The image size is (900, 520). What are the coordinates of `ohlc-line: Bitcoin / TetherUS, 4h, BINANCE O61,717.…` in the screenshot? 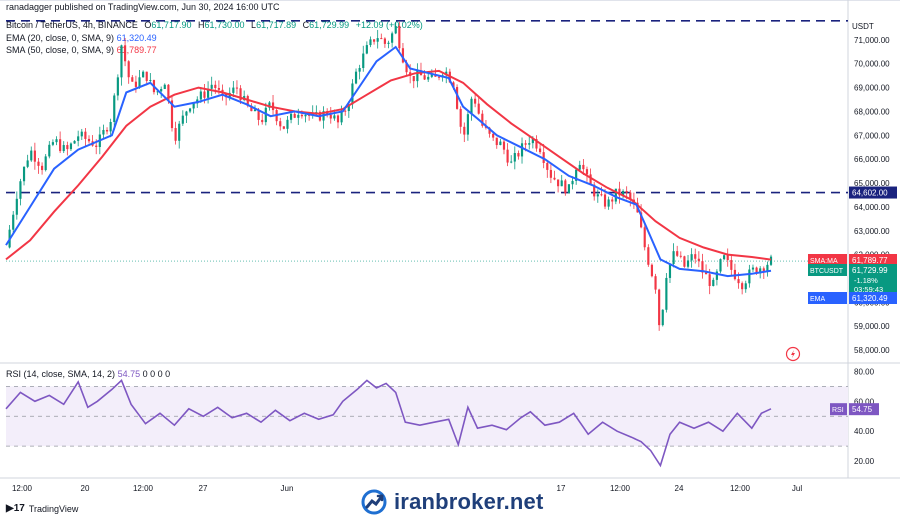 It's located at (214, 25).